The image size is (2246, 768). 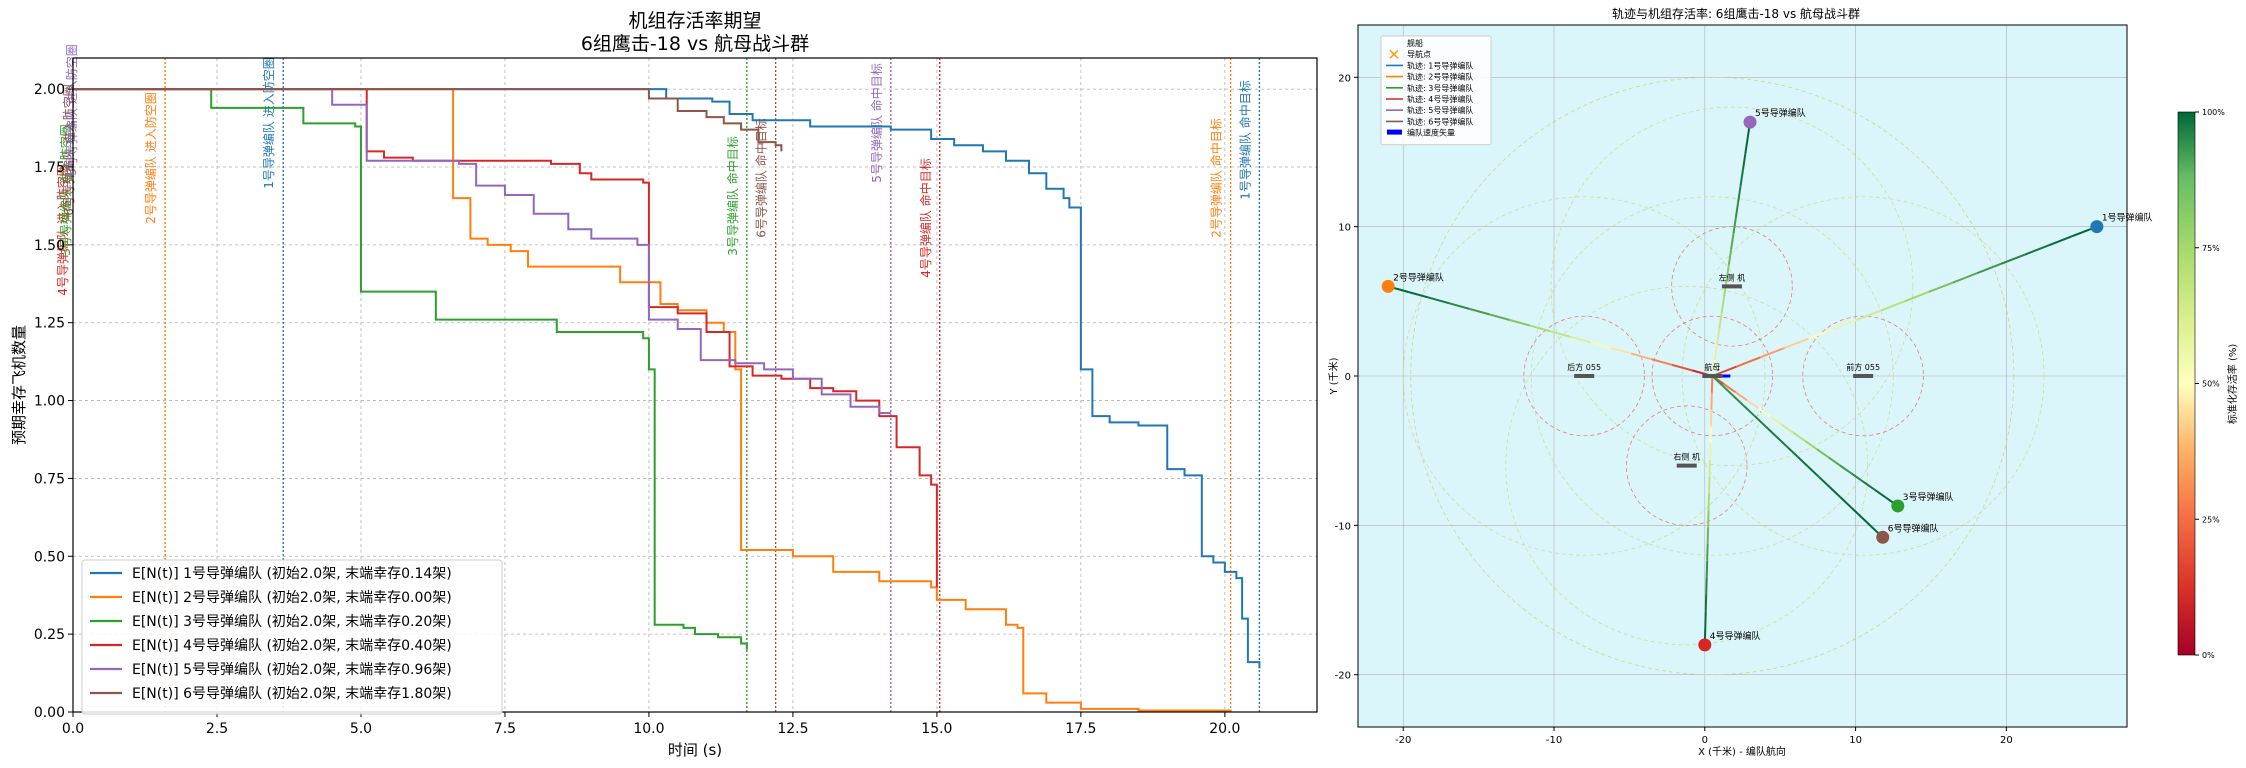 What do you see at coordinates (732, 195) in the screenshot?
I see `event-line-label: 3号导弹编队 命中目标` at bounding box center [732, 195].